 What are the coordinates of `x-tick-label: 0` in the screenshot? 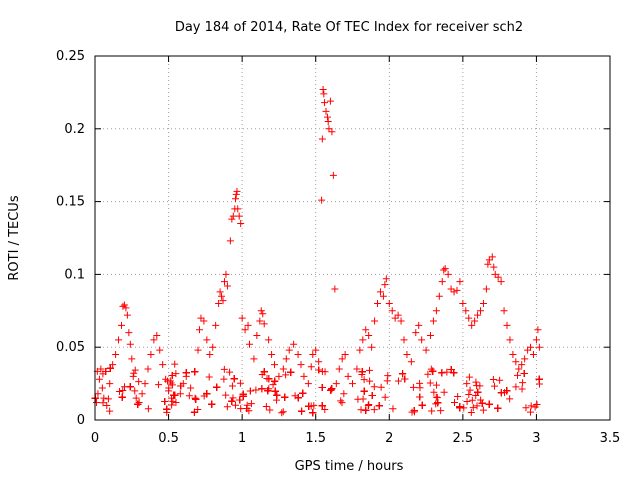 It's located at (95, 438).